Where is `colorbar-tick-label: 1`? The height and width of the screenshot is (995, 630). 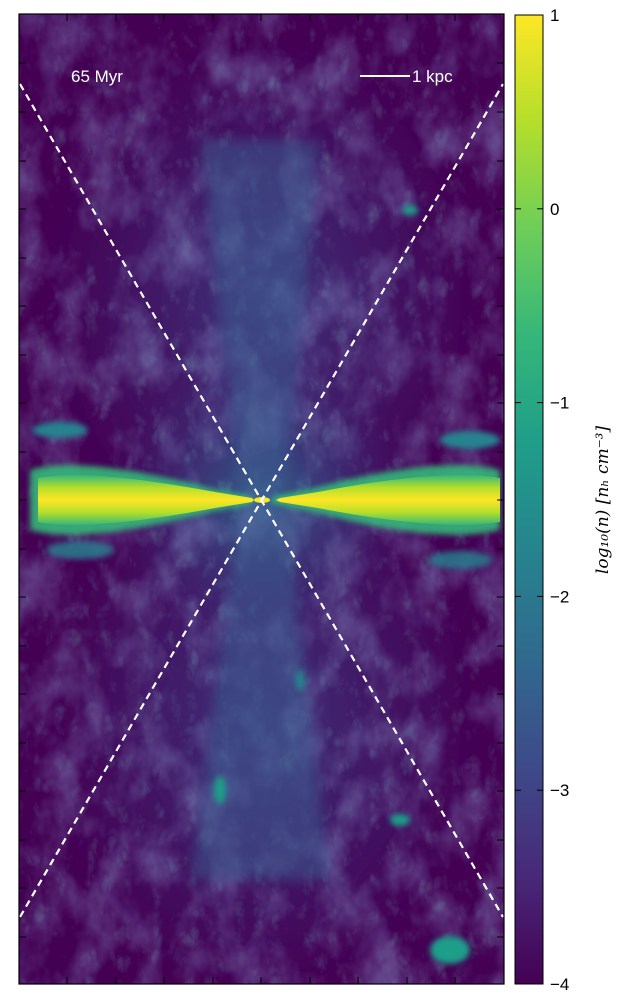 colorbar-tick-label: 1 is located at coordinates (554, 15).